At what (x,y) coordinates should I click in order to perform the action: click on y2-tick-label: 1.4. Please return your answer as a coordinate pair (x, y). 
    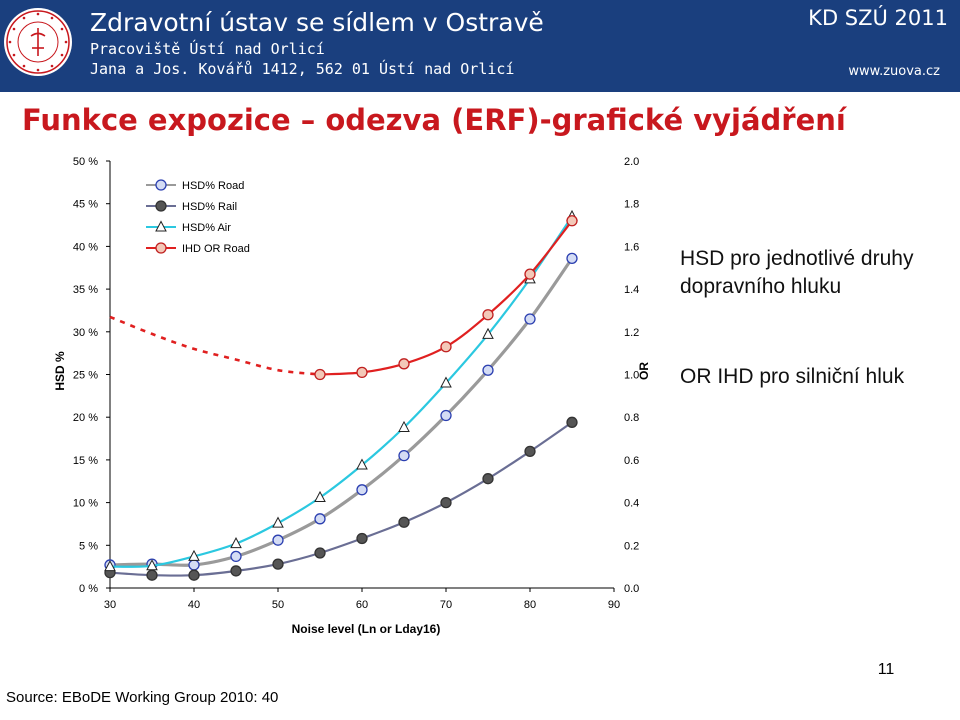
    Looking at the image, I should click on (631, 290).